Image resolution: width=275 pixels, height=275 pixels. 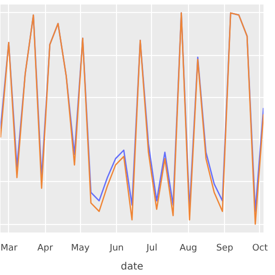 What do you see at coordinates (80, 249) in the screenshot?
I see `x-tick-label: May` at bounding box center [80, 249].